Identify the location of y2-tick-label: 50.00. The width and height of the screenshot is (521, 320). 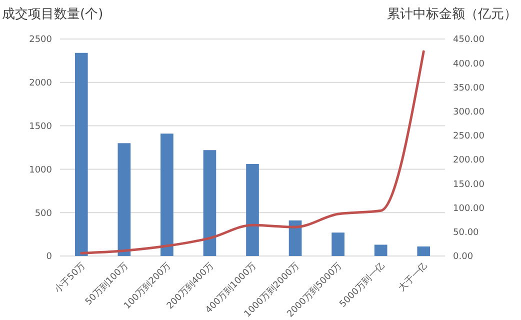
(466, 233).